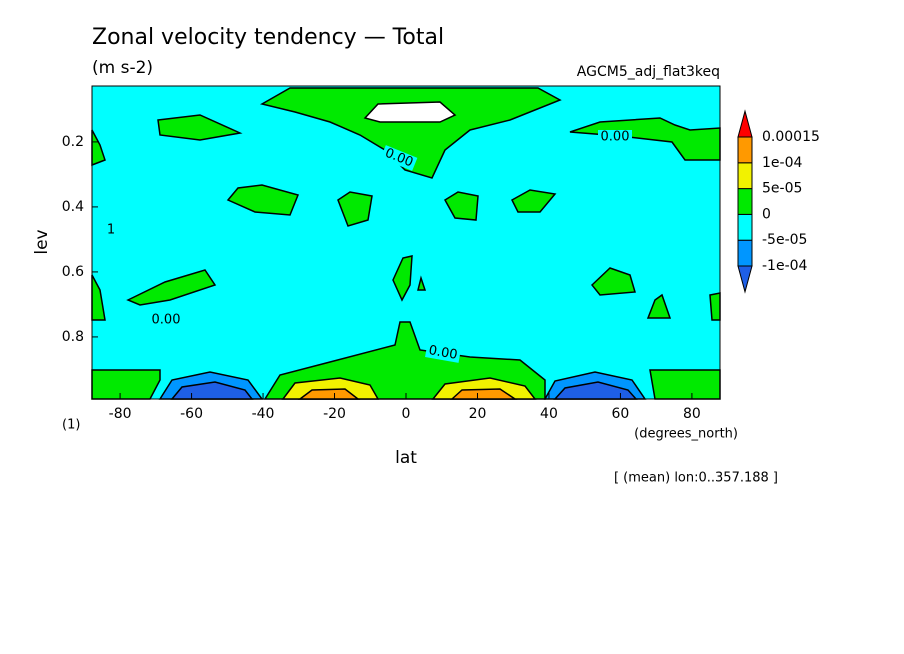 The image size is (904, 654). What do you see at coordinates (406, 458) in the screenshot?
I see `x-axis-label: lat` at bounding box center [406, 458].